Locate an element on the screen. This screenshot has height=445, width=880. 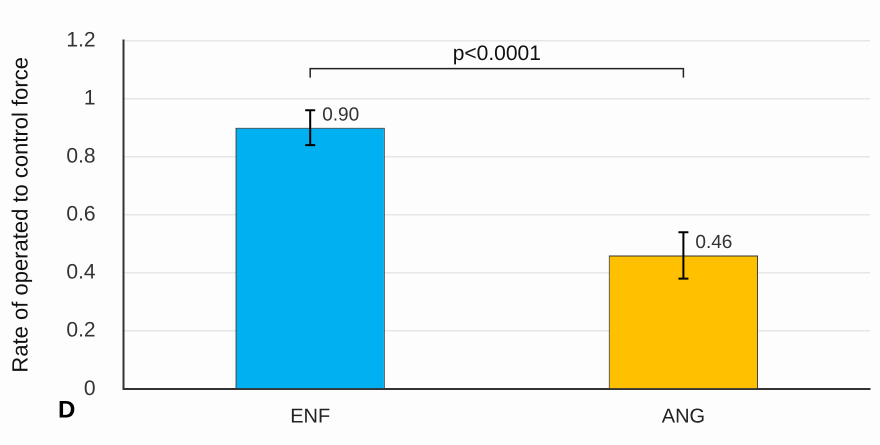
text: D is located at coordinates (67, 410).